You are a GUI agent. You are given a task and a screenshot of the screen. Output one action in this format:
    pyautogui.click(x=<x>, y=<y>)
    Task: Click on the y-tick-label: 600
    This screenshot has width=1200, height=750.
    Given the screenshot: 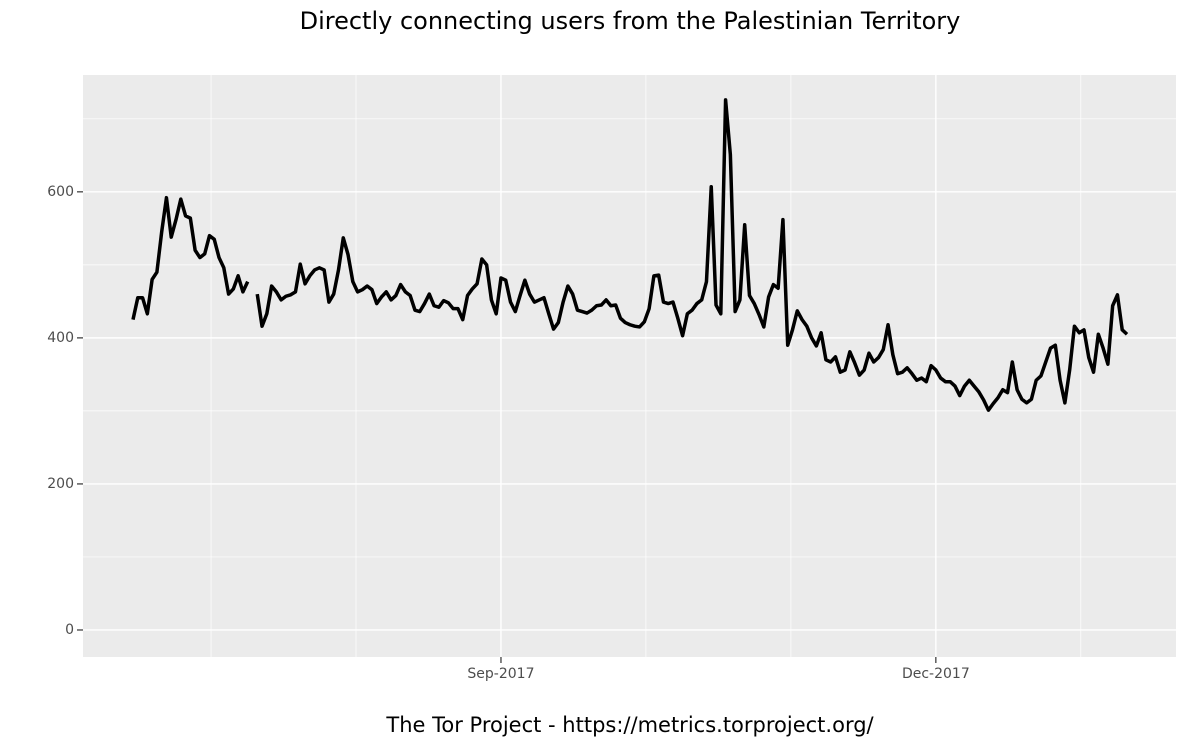 What is the action you would take?
    pyautogui.click(x=60, y=192)
    